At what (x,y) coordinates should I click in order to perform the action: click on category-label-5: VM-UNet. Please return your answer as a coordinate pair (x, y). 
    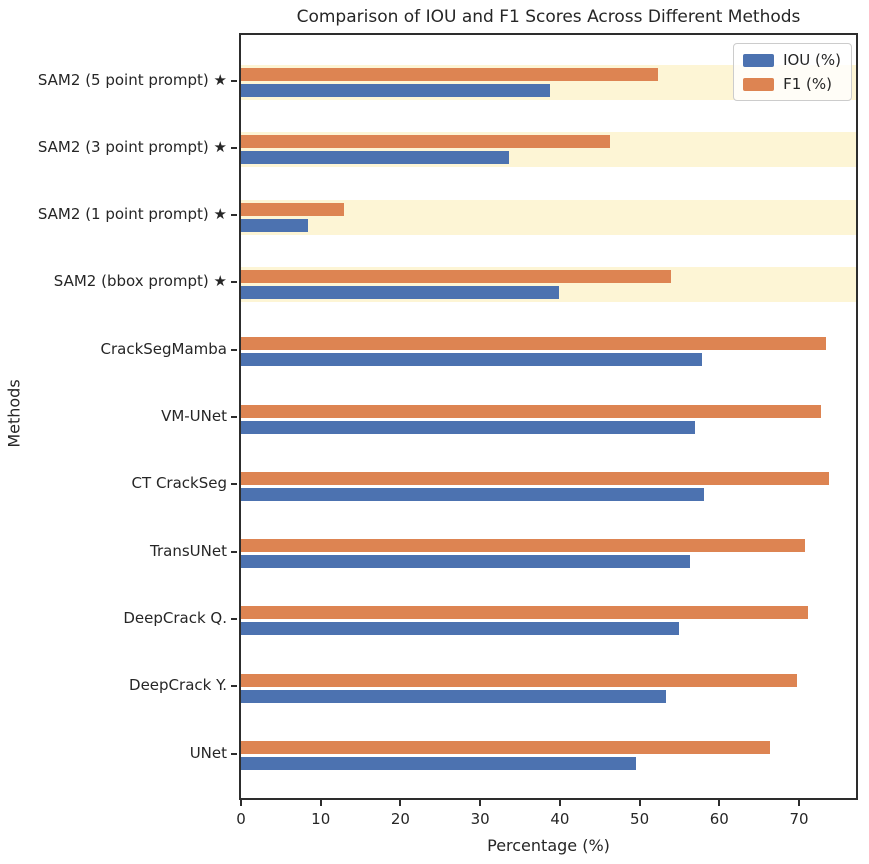
    Looking at the image, I should click on (194, 416).